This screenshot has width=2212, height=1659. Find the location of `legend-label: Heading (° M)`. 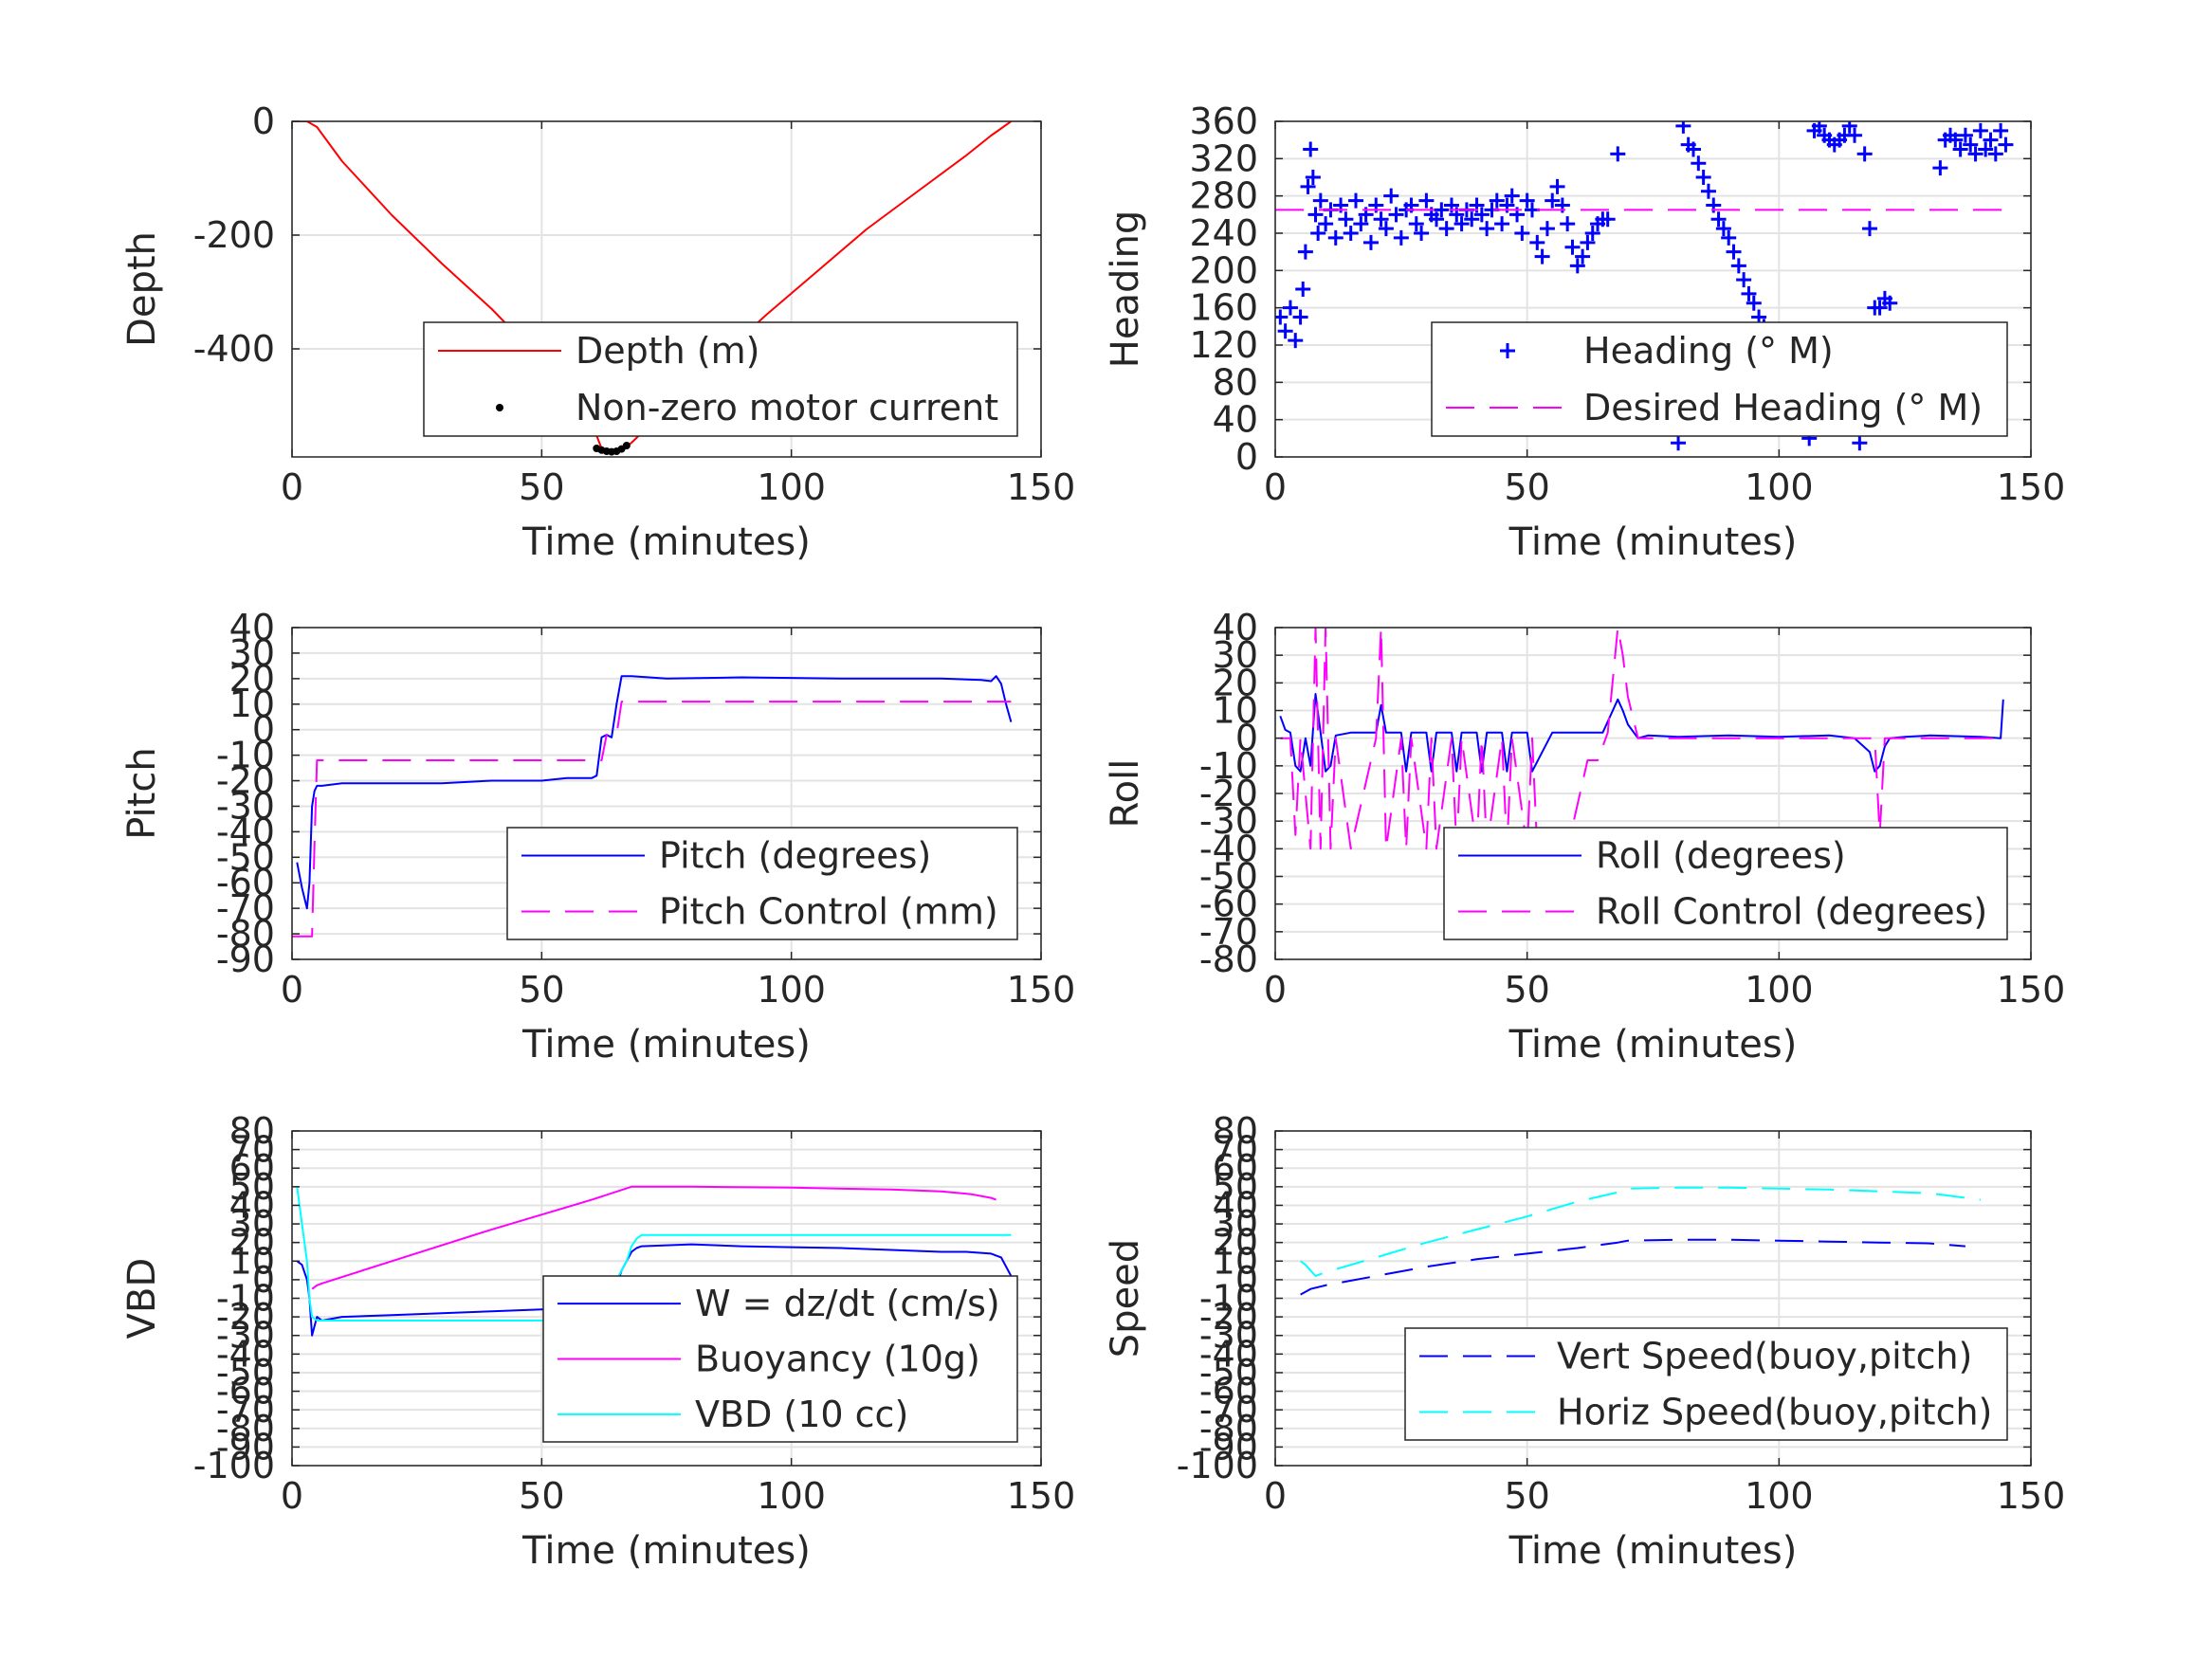

legend-label: Heading (° M) is located at coordinates (1708, 351).